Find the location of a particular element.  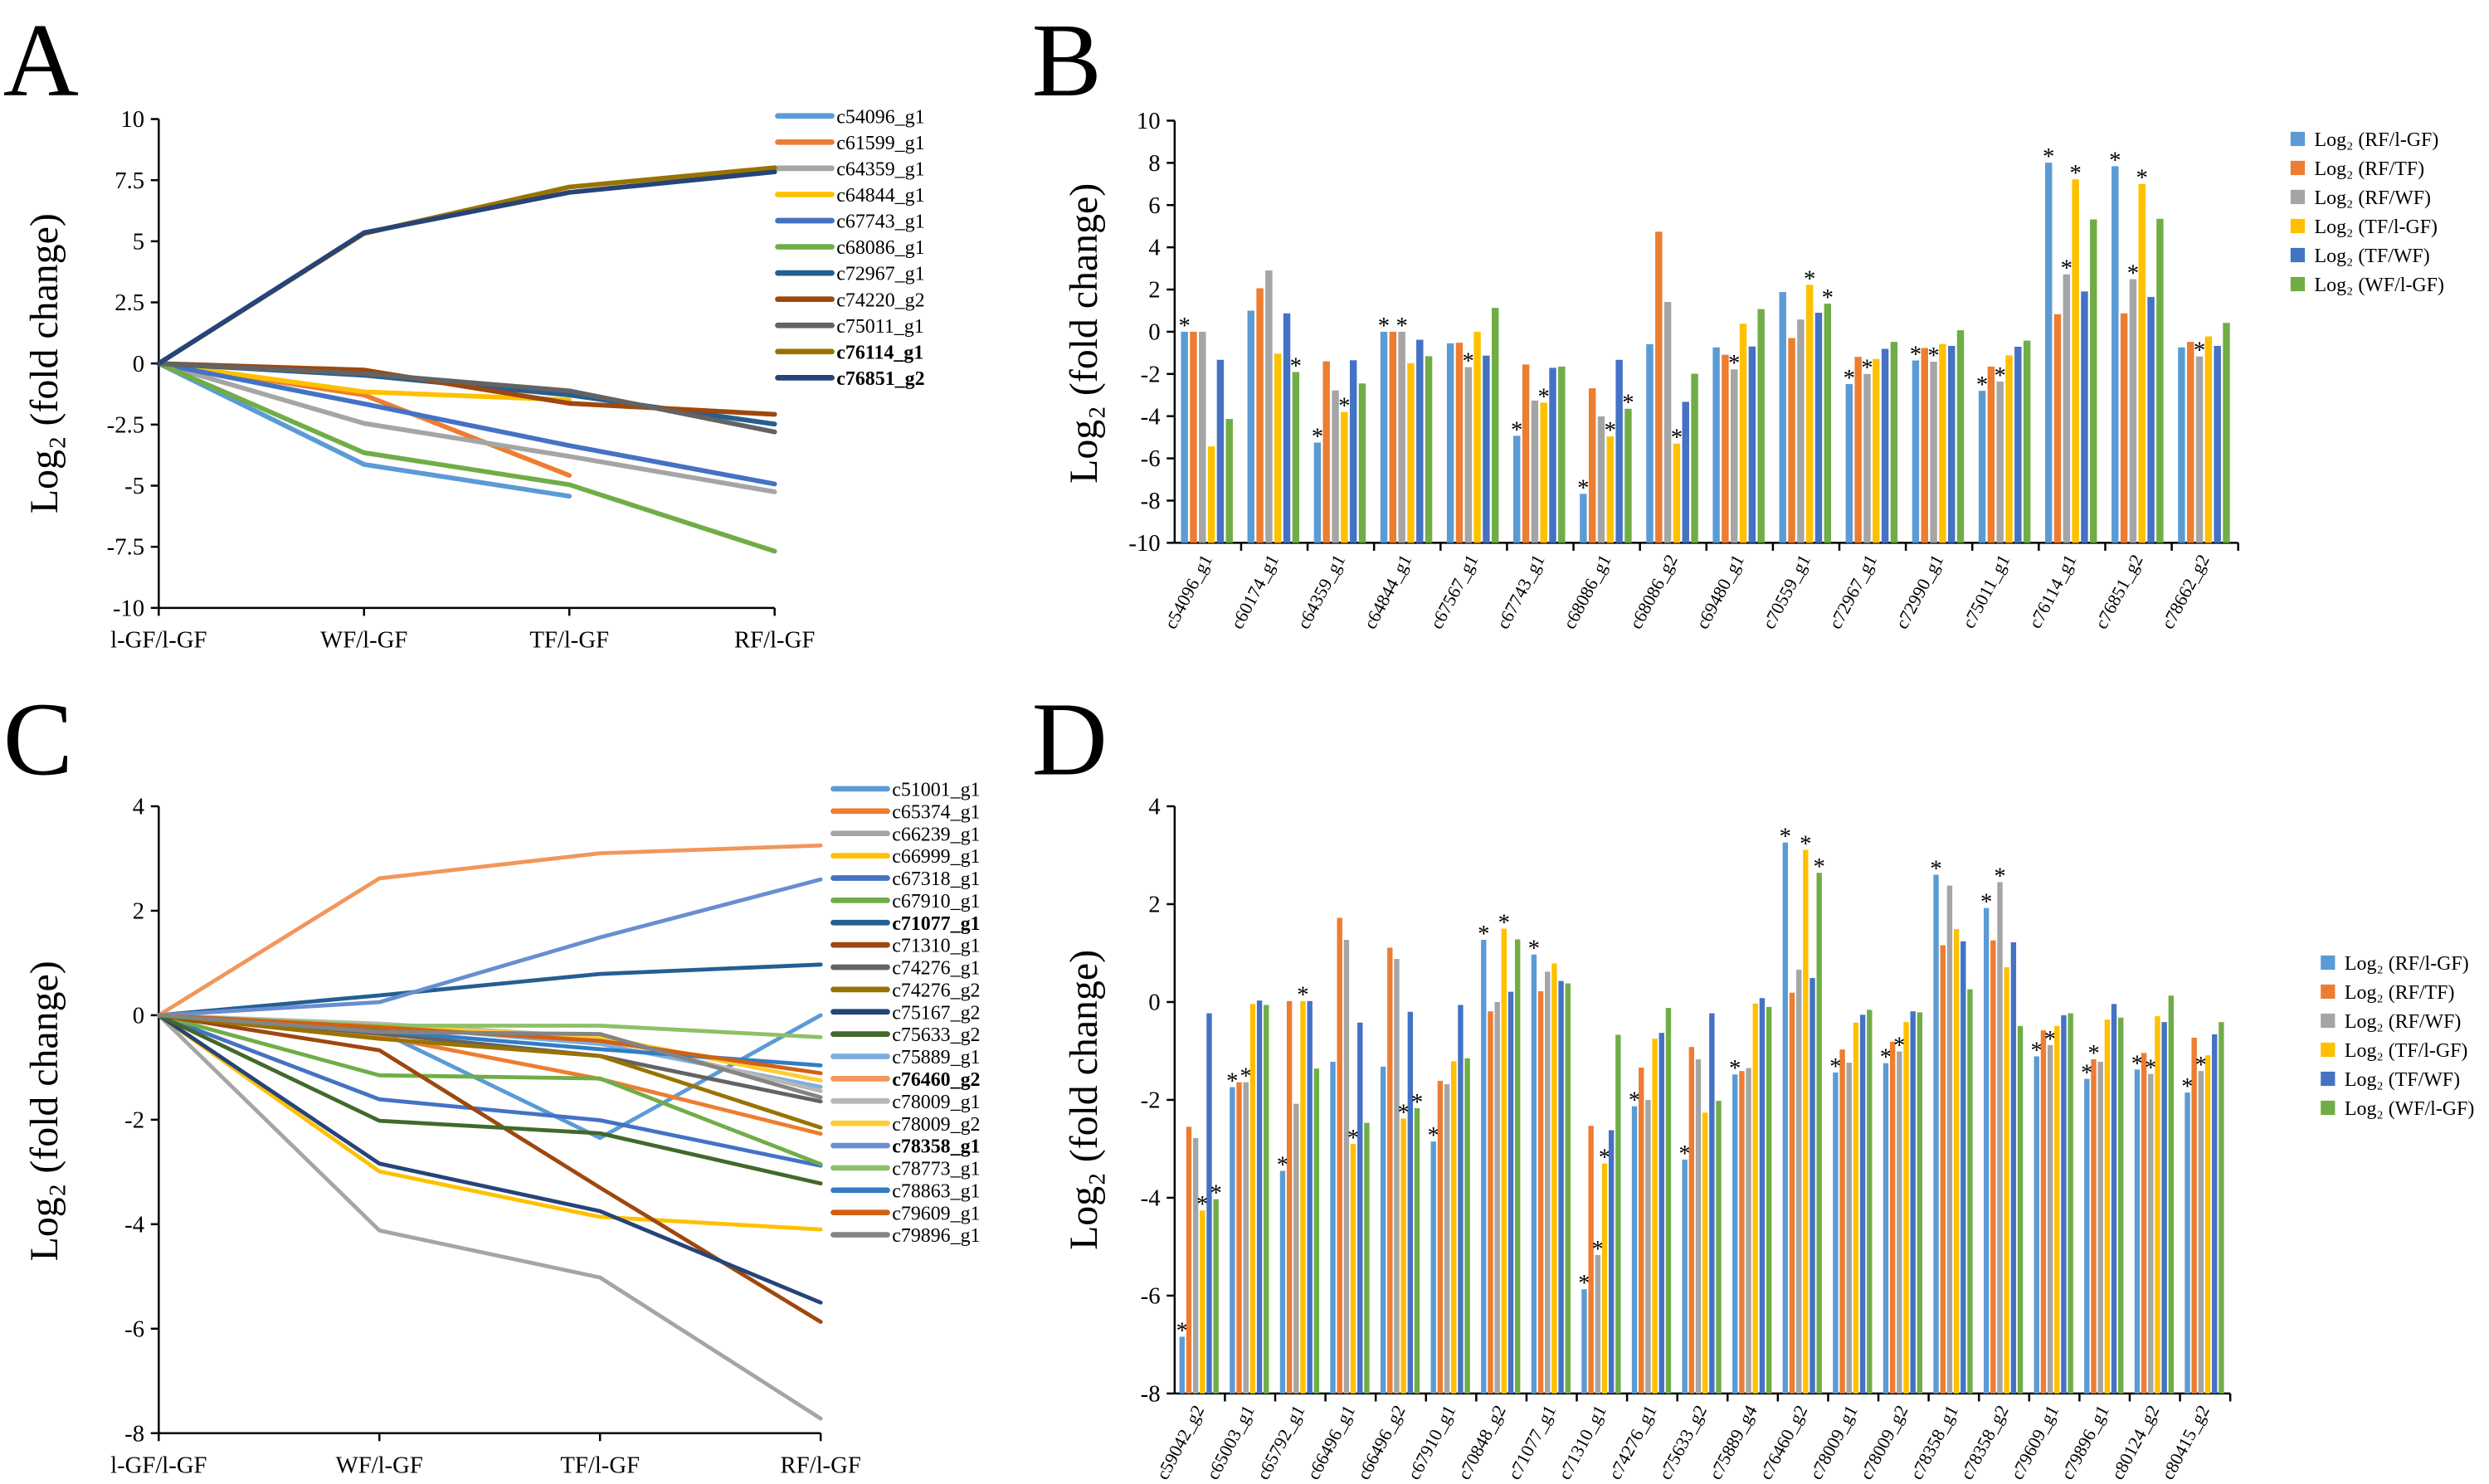

panel-label-a: A is located at coordinates (41, 60).